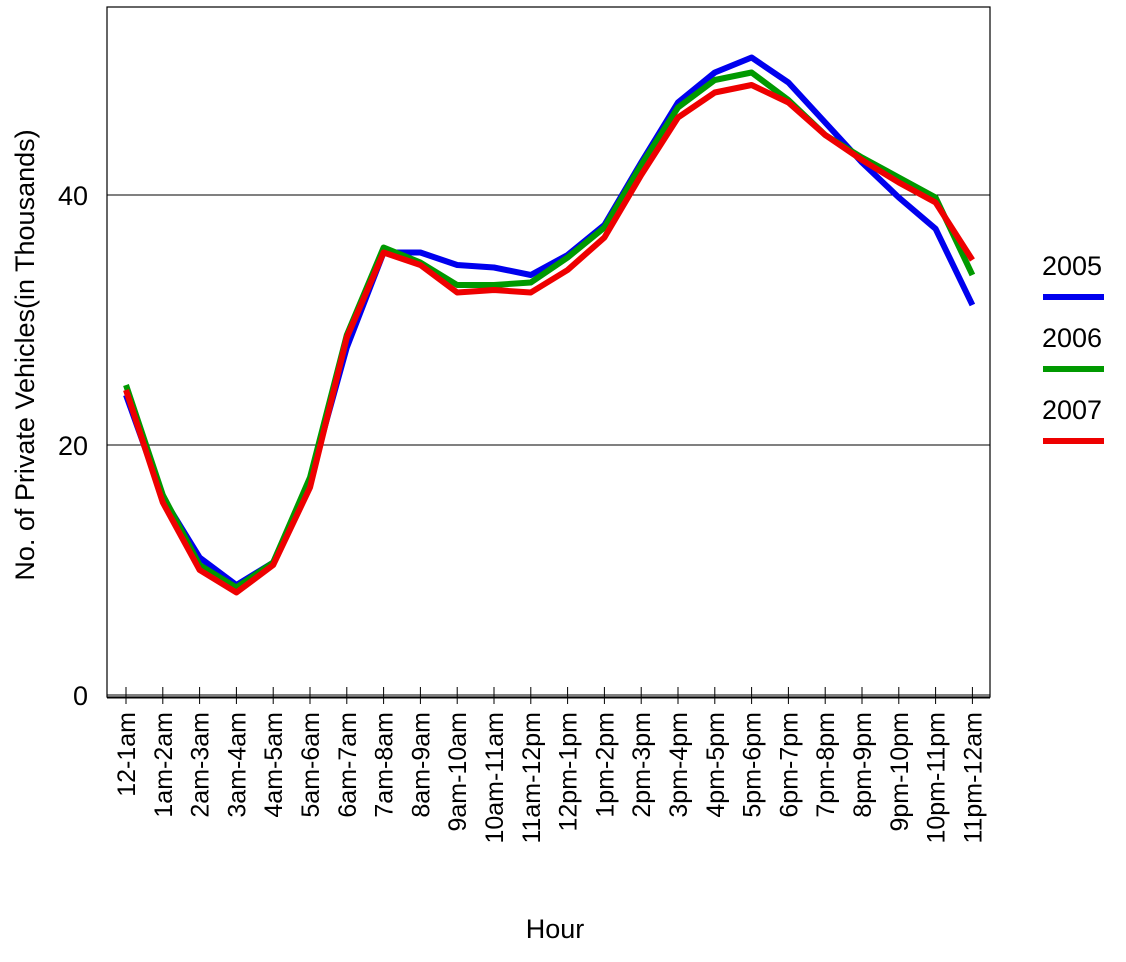  What do you see at coordinates (716, 765) in the screenshot?
I see `x-tick-label: 4pm-5pm` at bounding box center [716, 765].